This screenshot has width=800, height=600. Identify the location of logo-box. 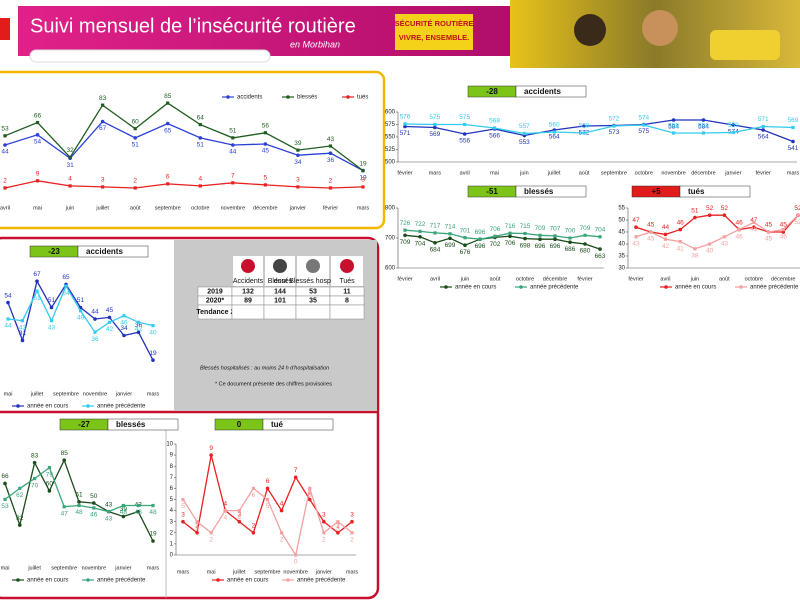
(434, 32).